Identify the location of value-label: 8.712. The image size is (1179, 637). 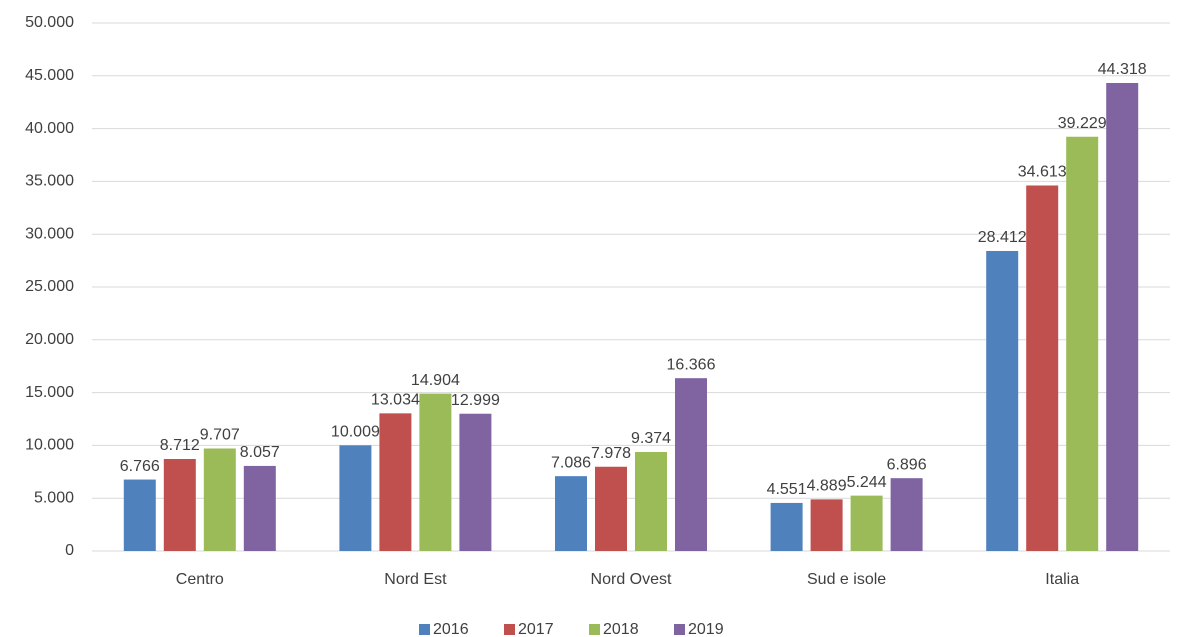
(180, 445).